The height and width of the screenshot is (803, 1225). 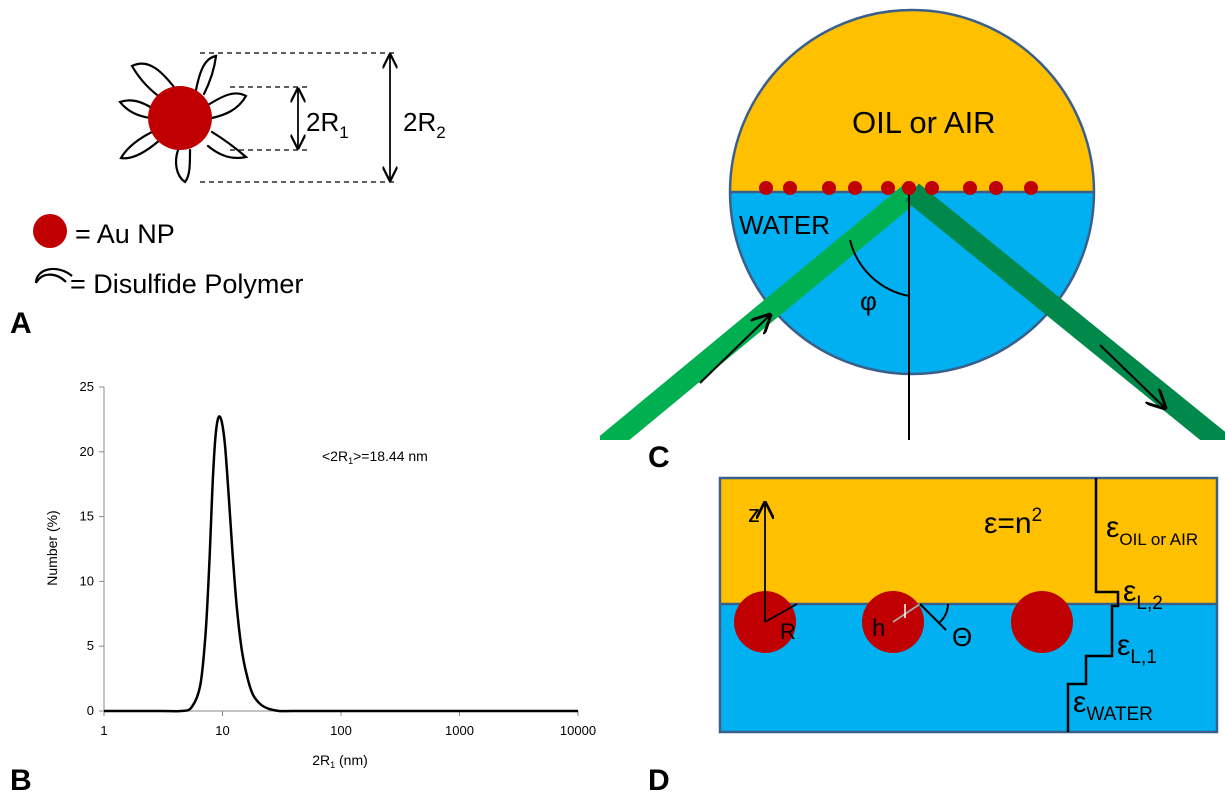 I want to click on water-label: WATER, so click(x=784, y=225).